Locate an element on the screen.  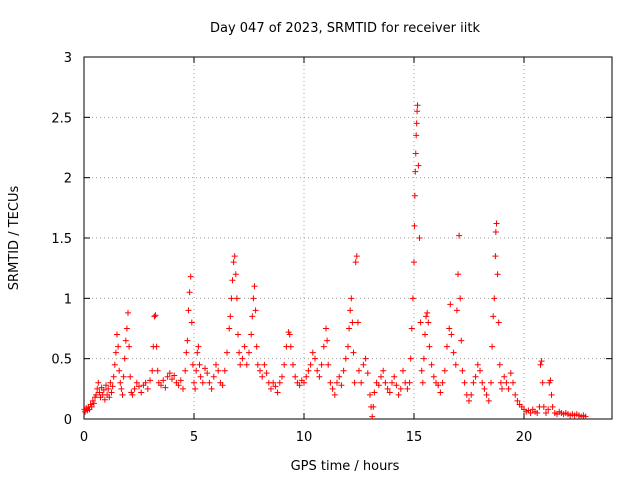
y-tick-label: 0 is located at coordinates (68, 420).